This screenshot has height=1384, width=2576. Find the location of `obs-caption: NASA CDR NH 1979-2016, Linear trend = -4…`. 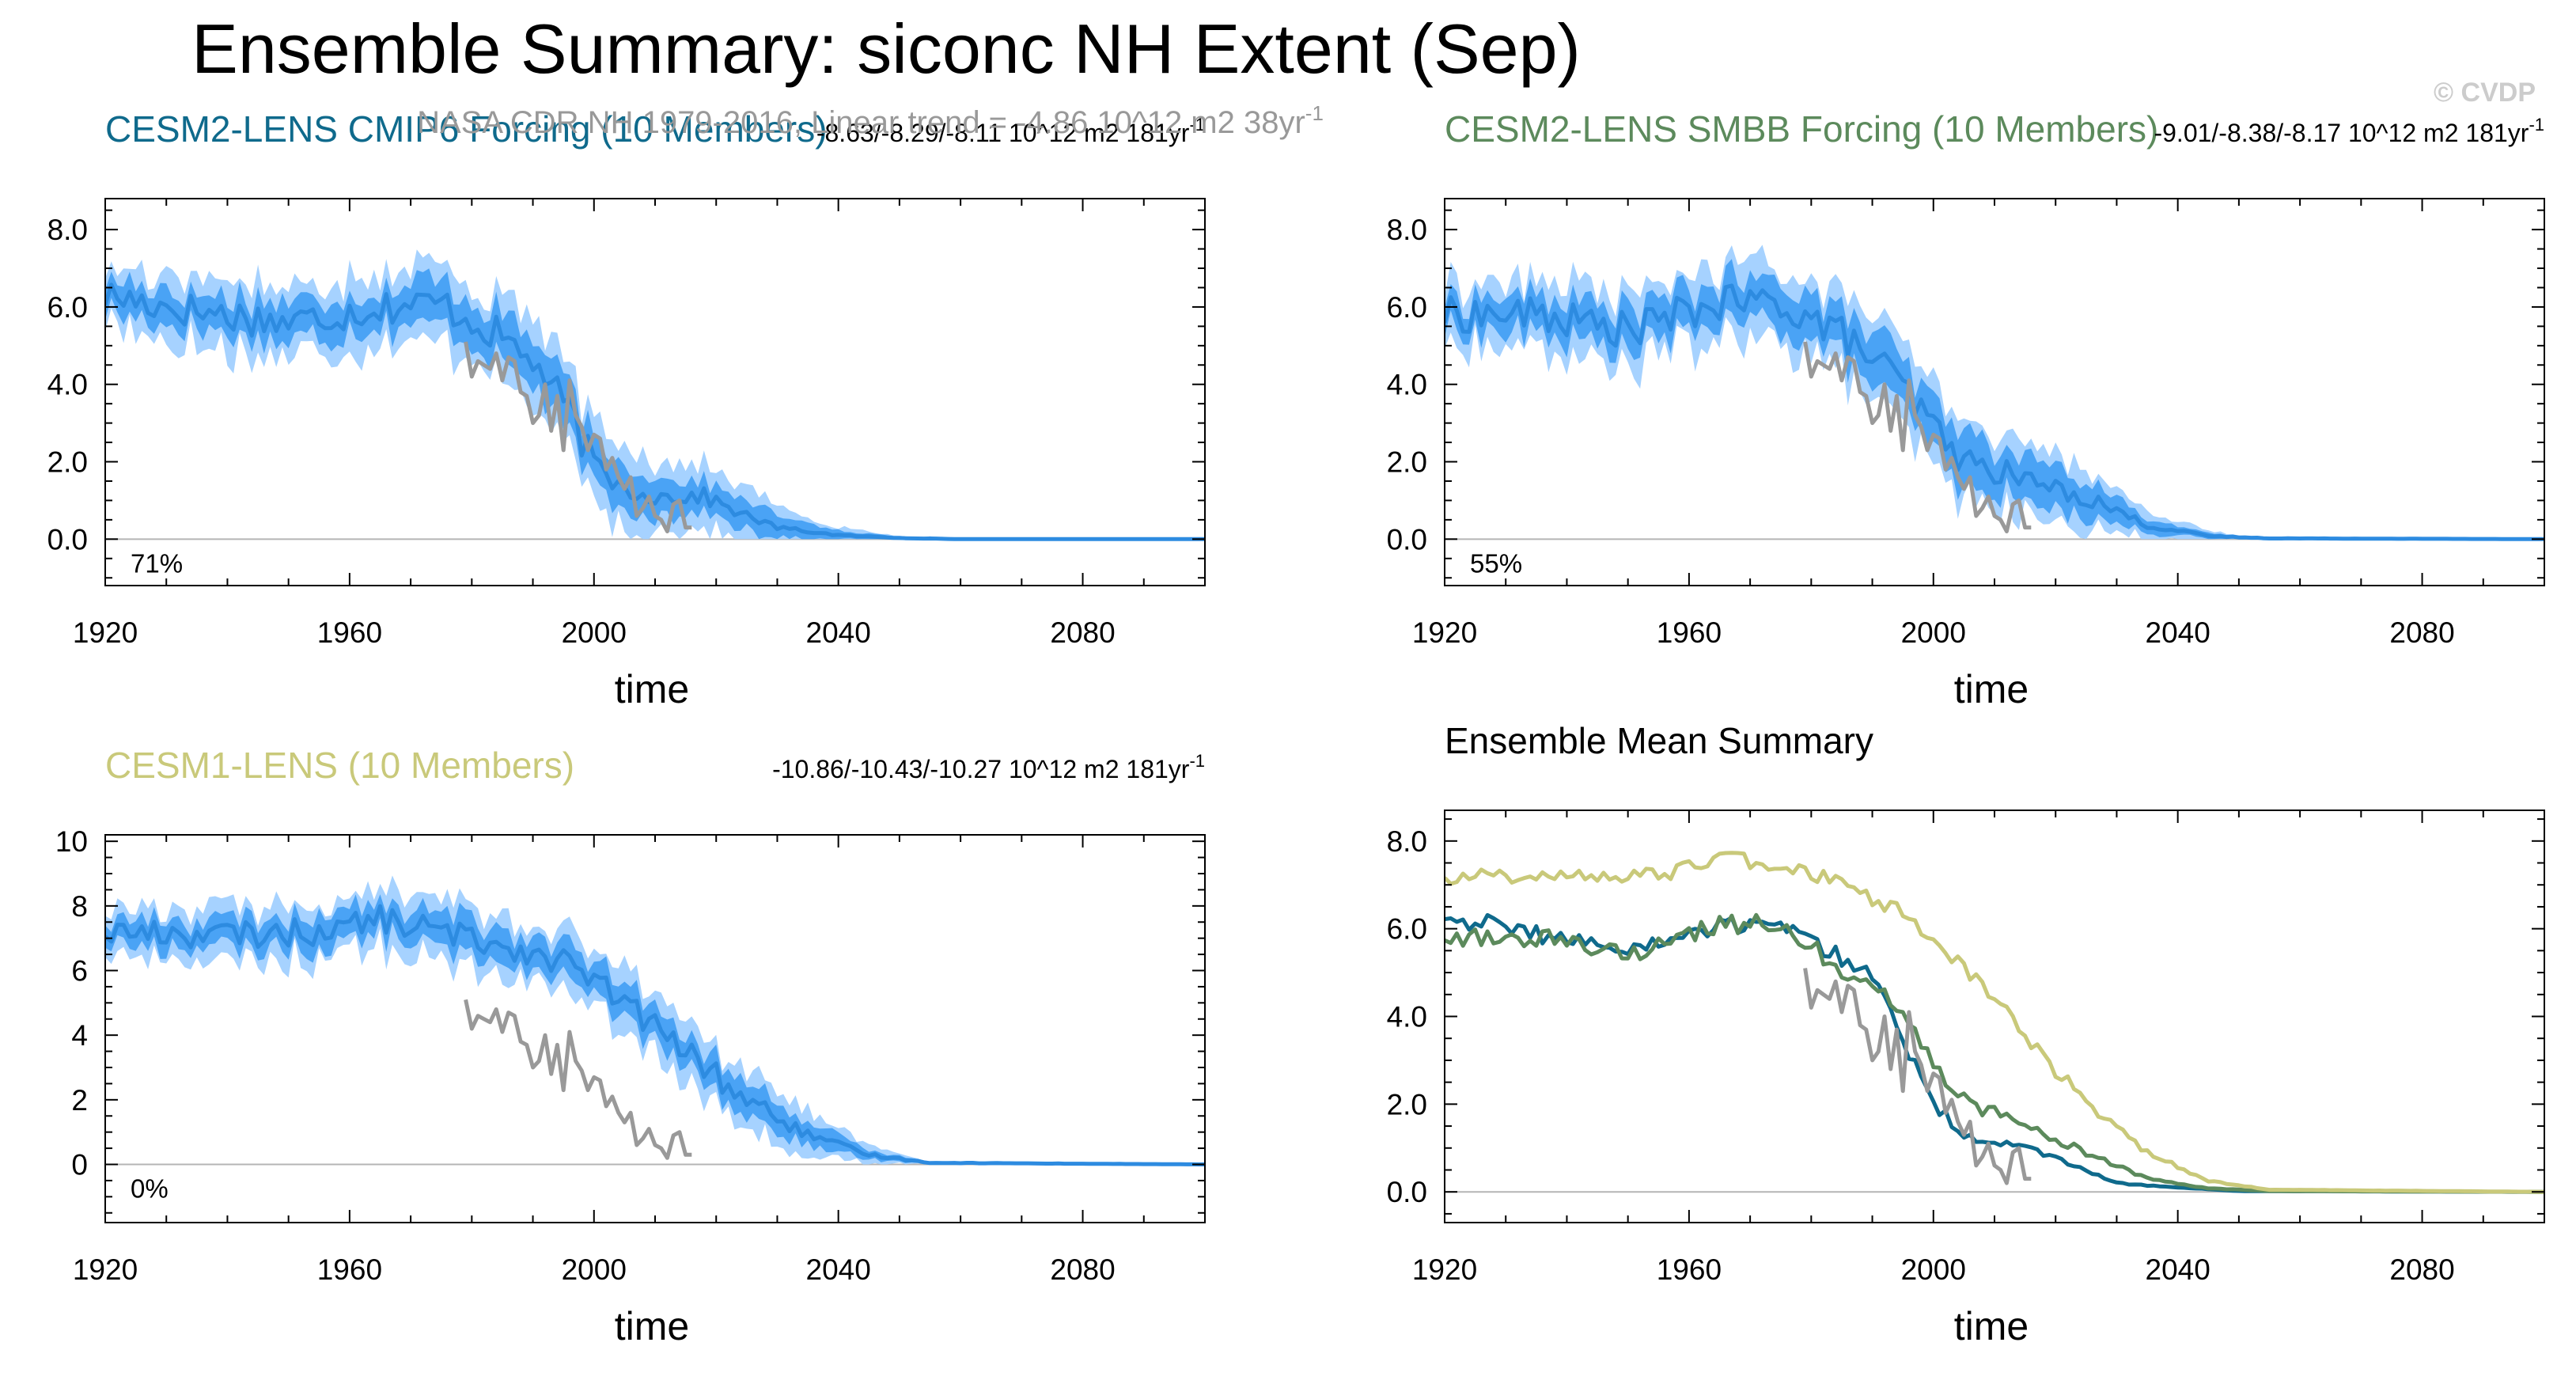

obs-caption: NASA CDR NH 1979-2016, Linear trend = -4… is located at coordinates (870, 120).